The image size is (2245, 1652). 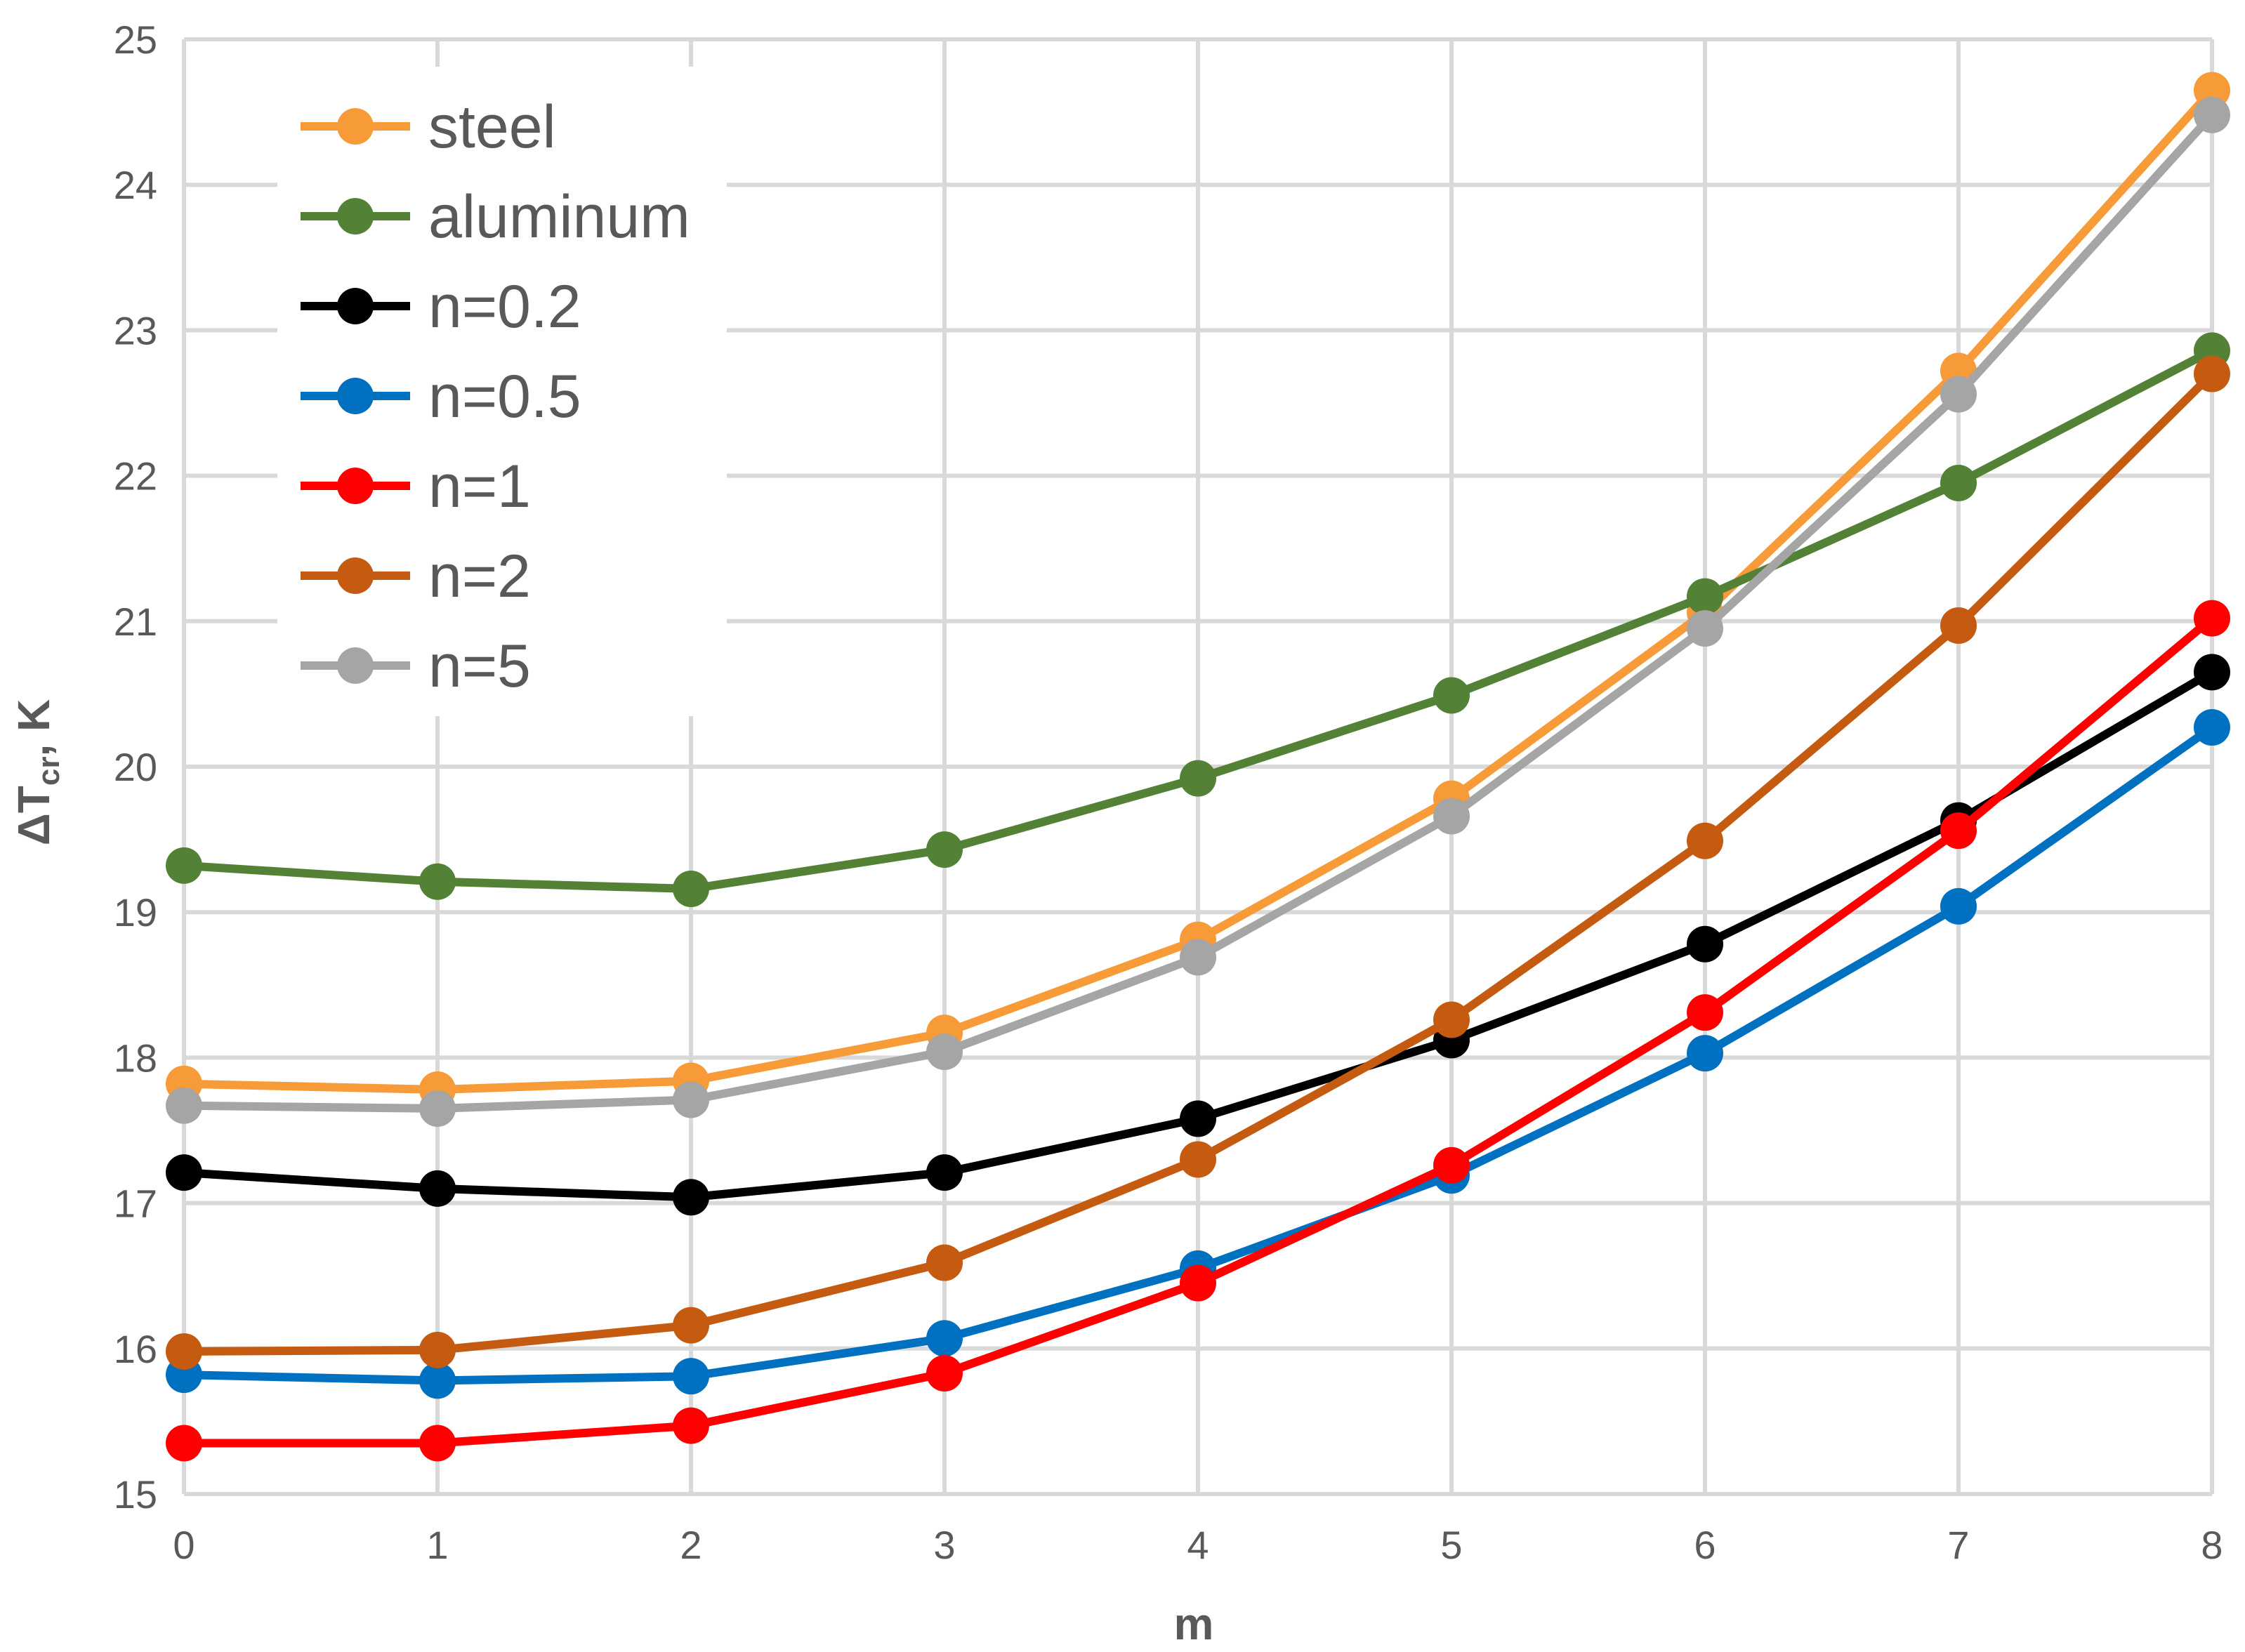 I want to click on y-axis-title-main: ΔT, so click(x=34, y=815).